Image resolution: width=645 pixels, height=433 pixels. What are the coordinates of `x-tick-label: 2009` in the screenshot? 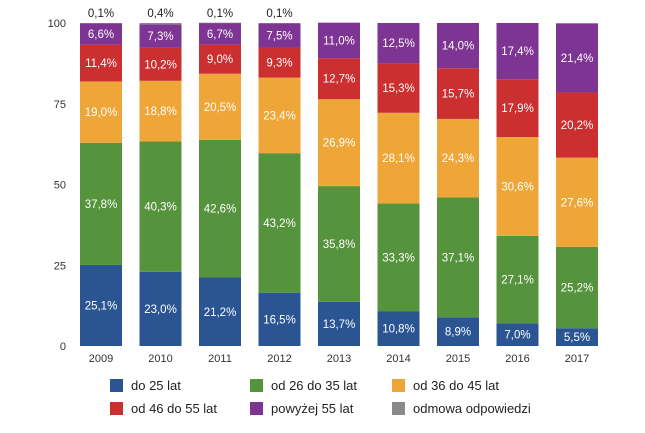 It's located at (101, 359).